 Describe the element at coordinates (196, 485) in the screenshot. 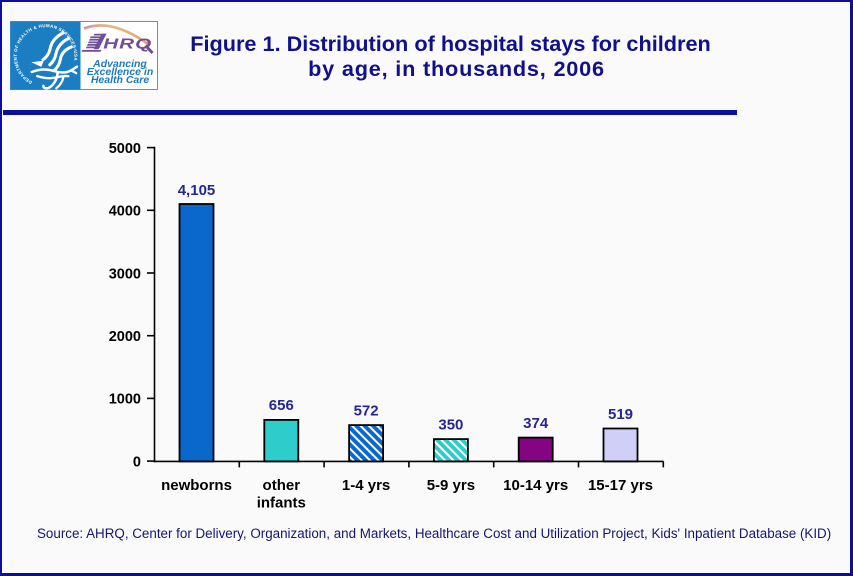

I see `svg-text: newborns` at that location.